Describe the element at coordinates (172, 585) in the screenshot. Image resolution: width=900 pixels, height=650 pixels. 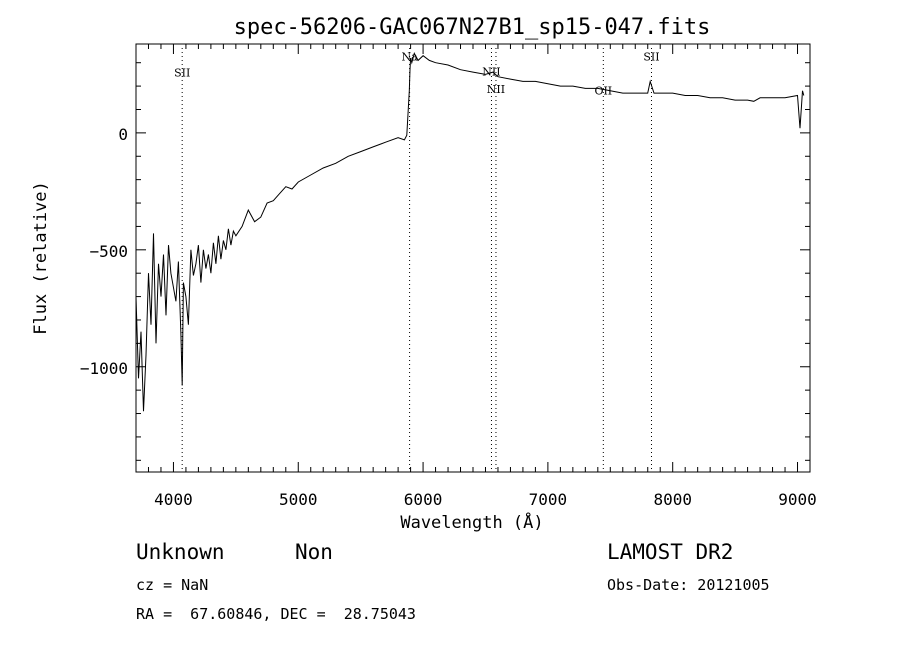
I see `redshift-label: cz = NaN` at that location.